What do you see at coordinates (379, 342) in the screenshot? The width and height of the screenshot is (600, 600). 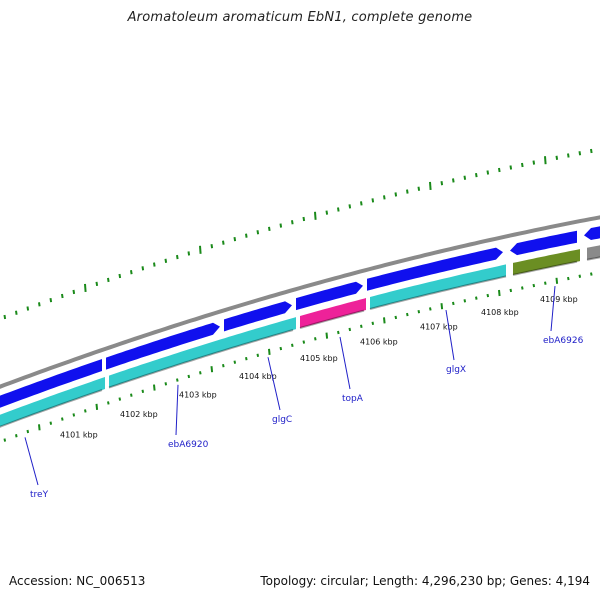 I see `kbp-tick-label: 4106 kbp` at bounding box center [379, 342].